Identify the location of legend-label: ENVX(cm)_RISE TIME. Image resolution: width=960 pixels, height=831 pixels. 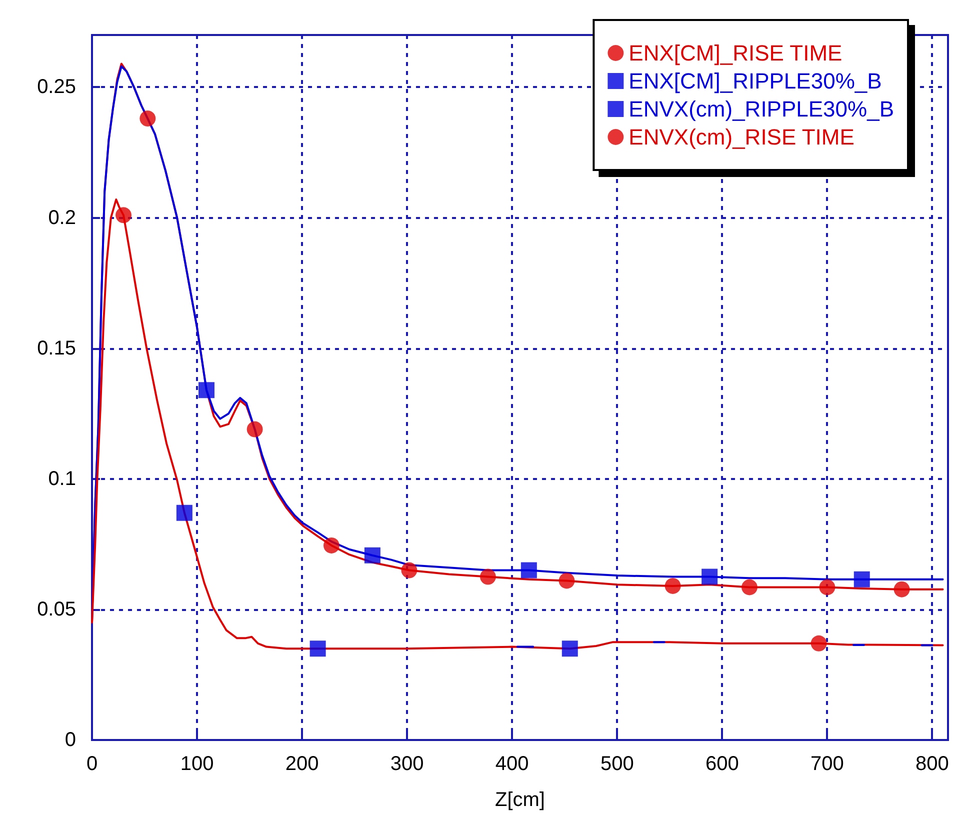
(741, 137).